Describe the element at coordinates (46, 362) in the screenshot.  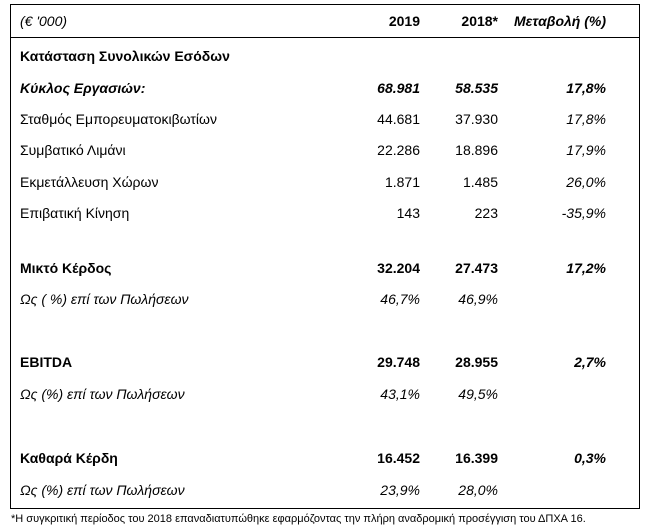
I see `row-label: EBITDA` at that location.